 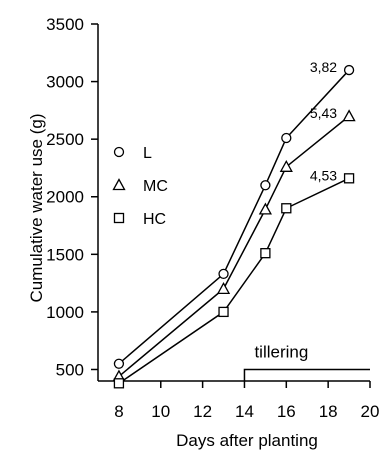 I want to click on y-tick-label: 1500, so click(x=65, y=254).